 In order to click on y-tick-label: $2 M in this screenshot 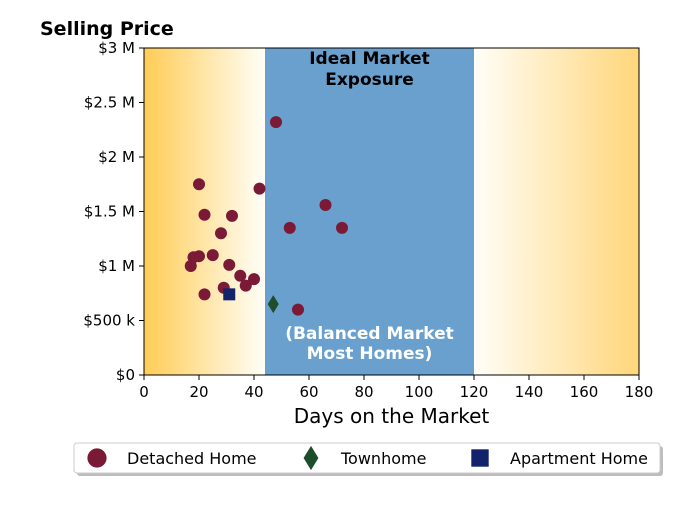, I will do `click(116, 157)`.